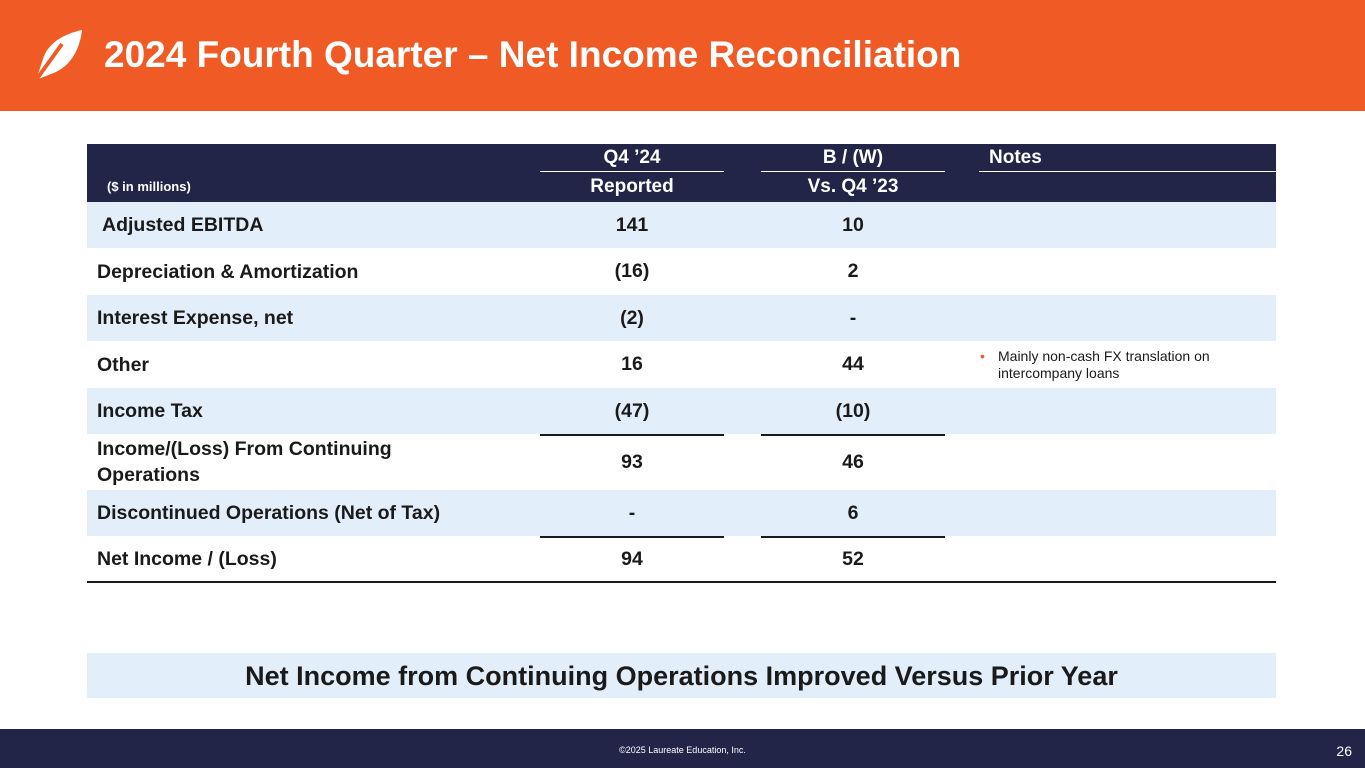 This screenshot has height=768, width=1365. What do you see at coordinates (632, 224) in the screenshot?
I see `reported-value: 141` at bounding box center [632, 224].